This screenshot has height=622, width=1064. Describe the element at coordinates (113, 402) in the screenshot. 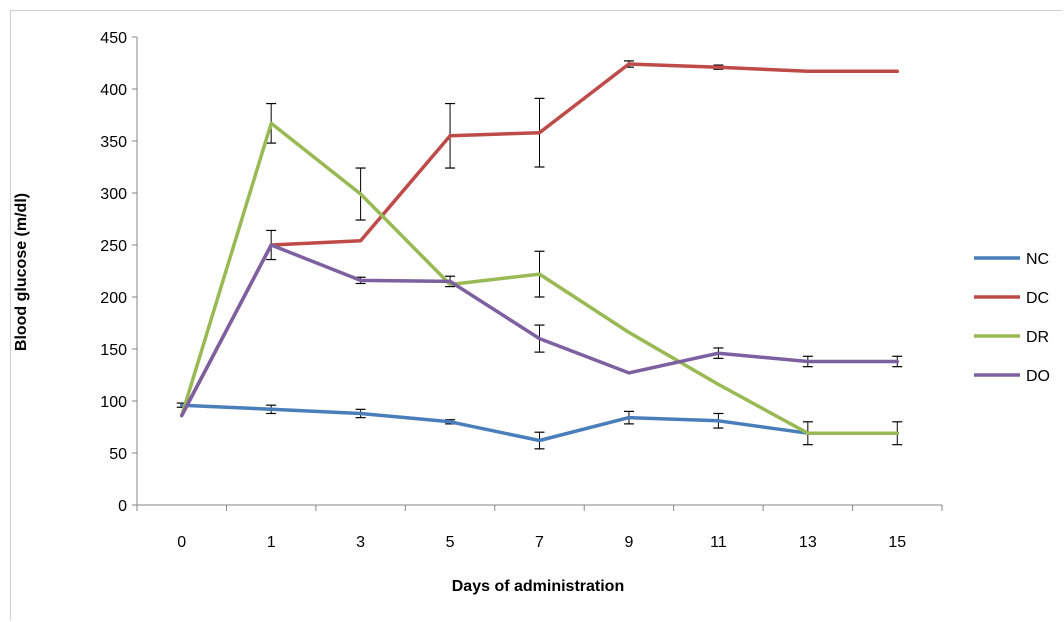

I see `y-tick-label: 100` at that location.